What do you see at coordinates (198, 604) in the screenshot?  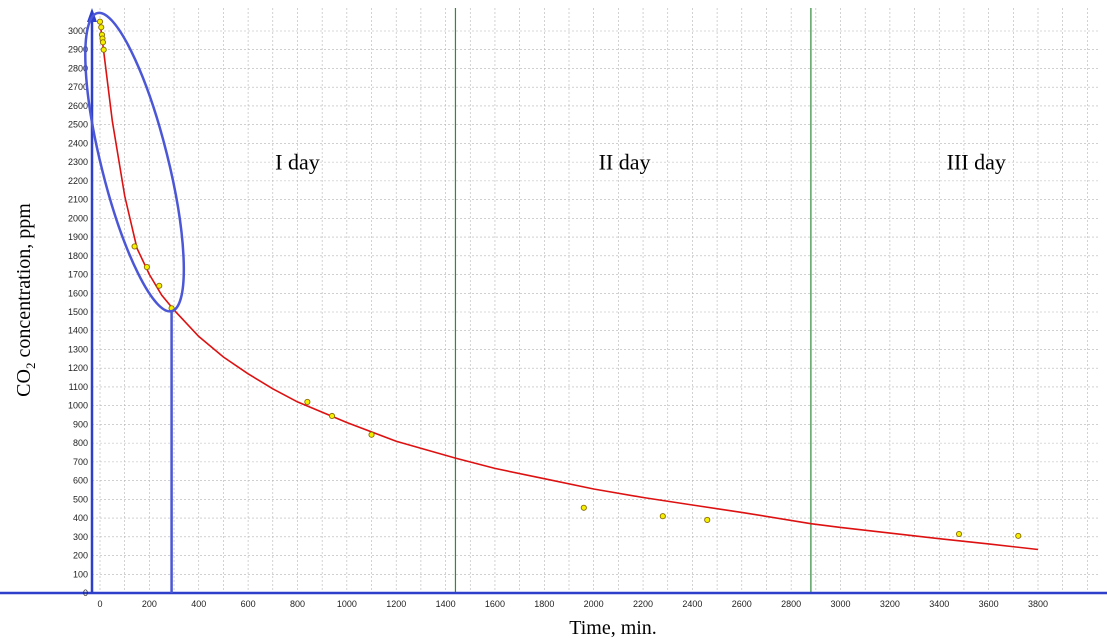 I see `x-tick-label: 400` at bounding box center [198, 604].